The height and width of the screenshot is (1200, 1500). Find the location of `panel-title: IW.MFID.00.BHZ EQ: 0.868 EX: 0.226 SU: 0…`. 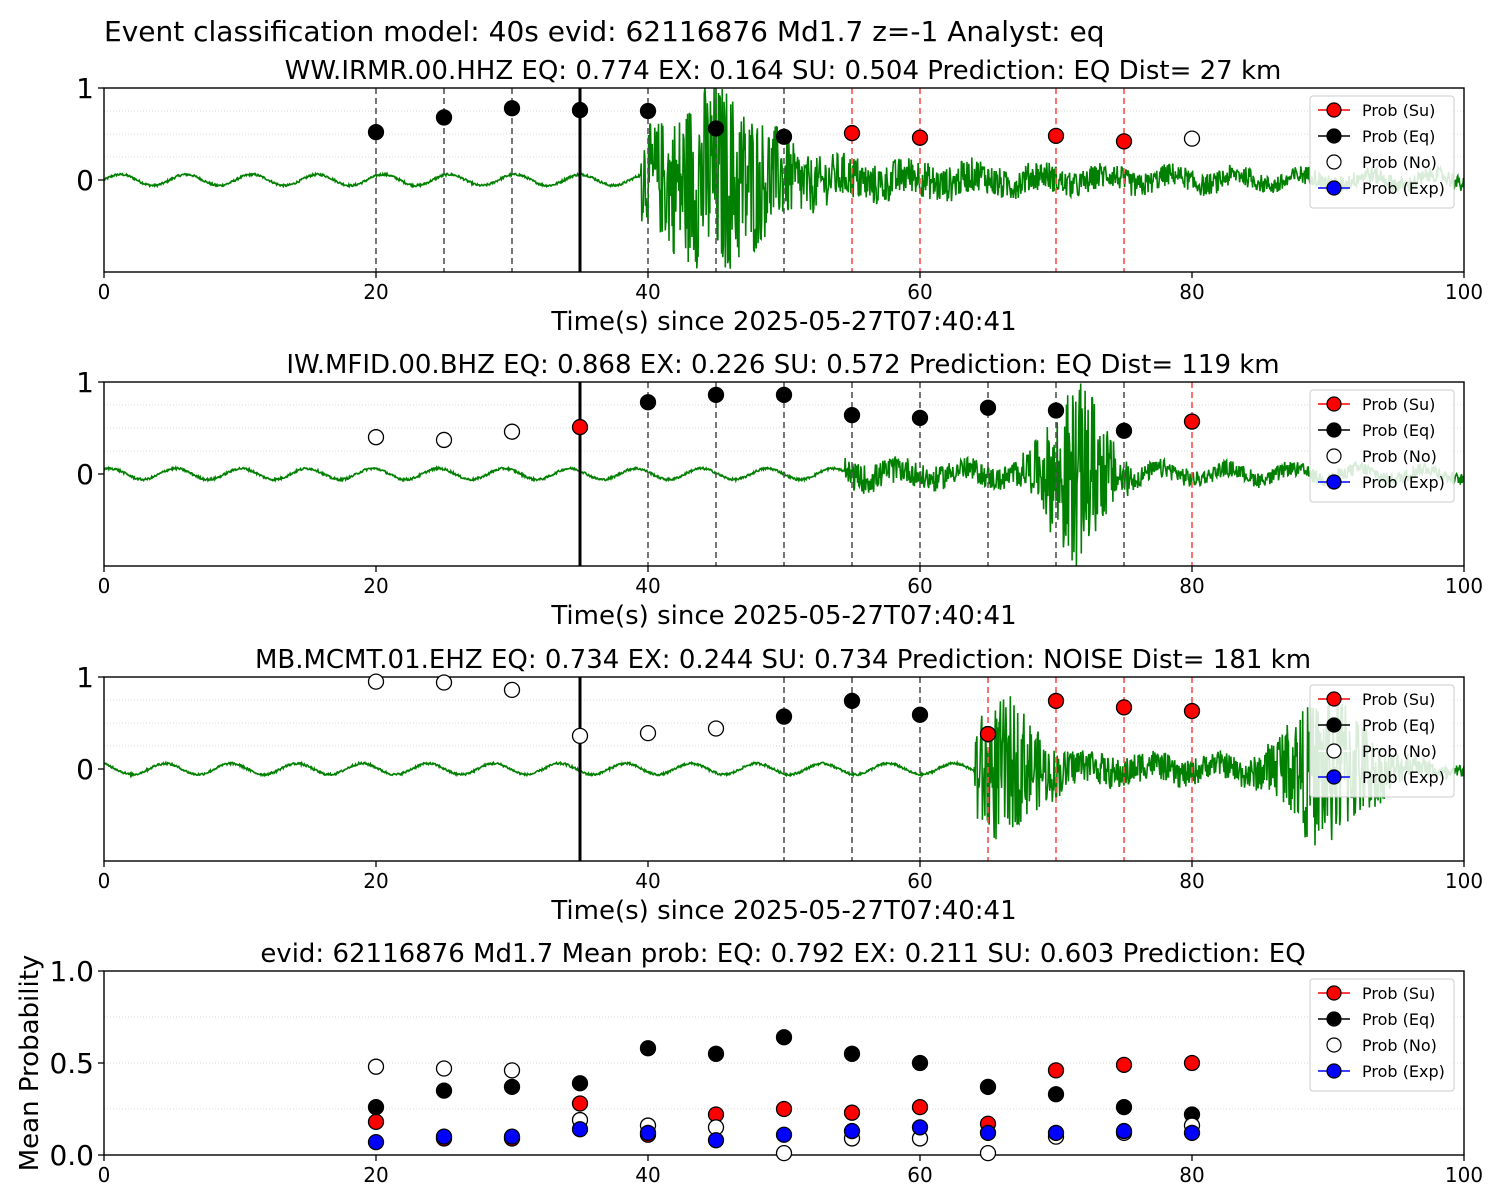

panel-title: IW.MFID.00.BHZ EQ: 0.868 EX: 0.226 SU: 0… is located at coordinates (782, 365).